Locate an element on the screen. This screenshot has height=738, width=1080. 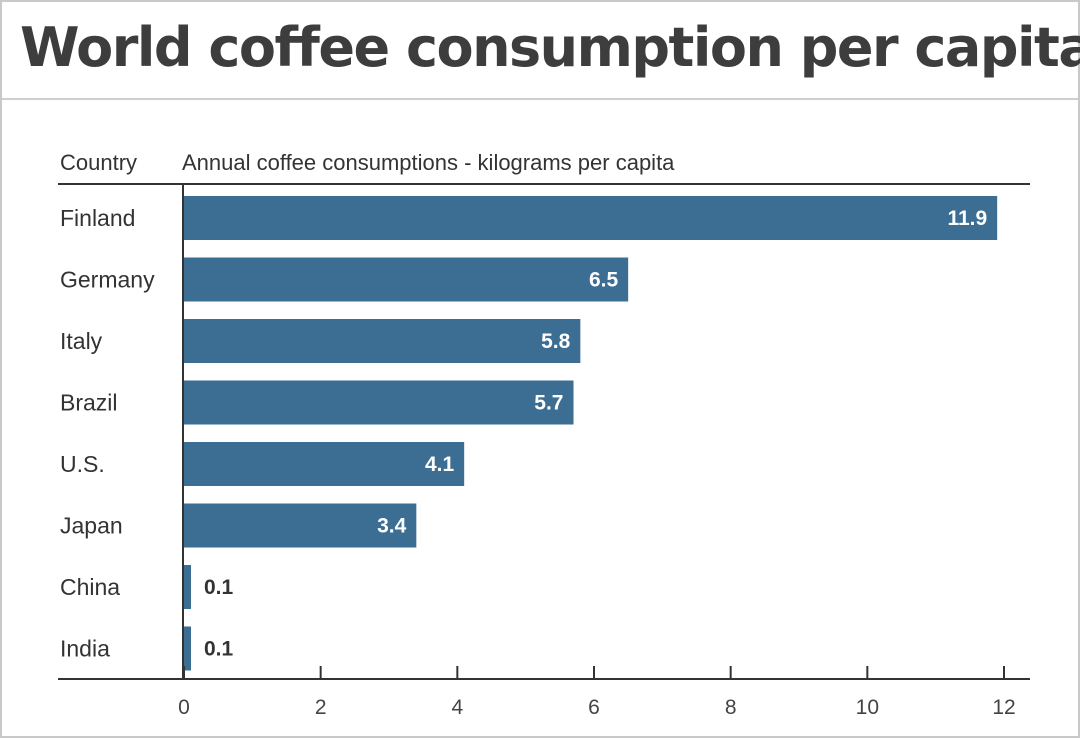
chart-title: World coffee consumption per capita is located at coordinates (550, 47).